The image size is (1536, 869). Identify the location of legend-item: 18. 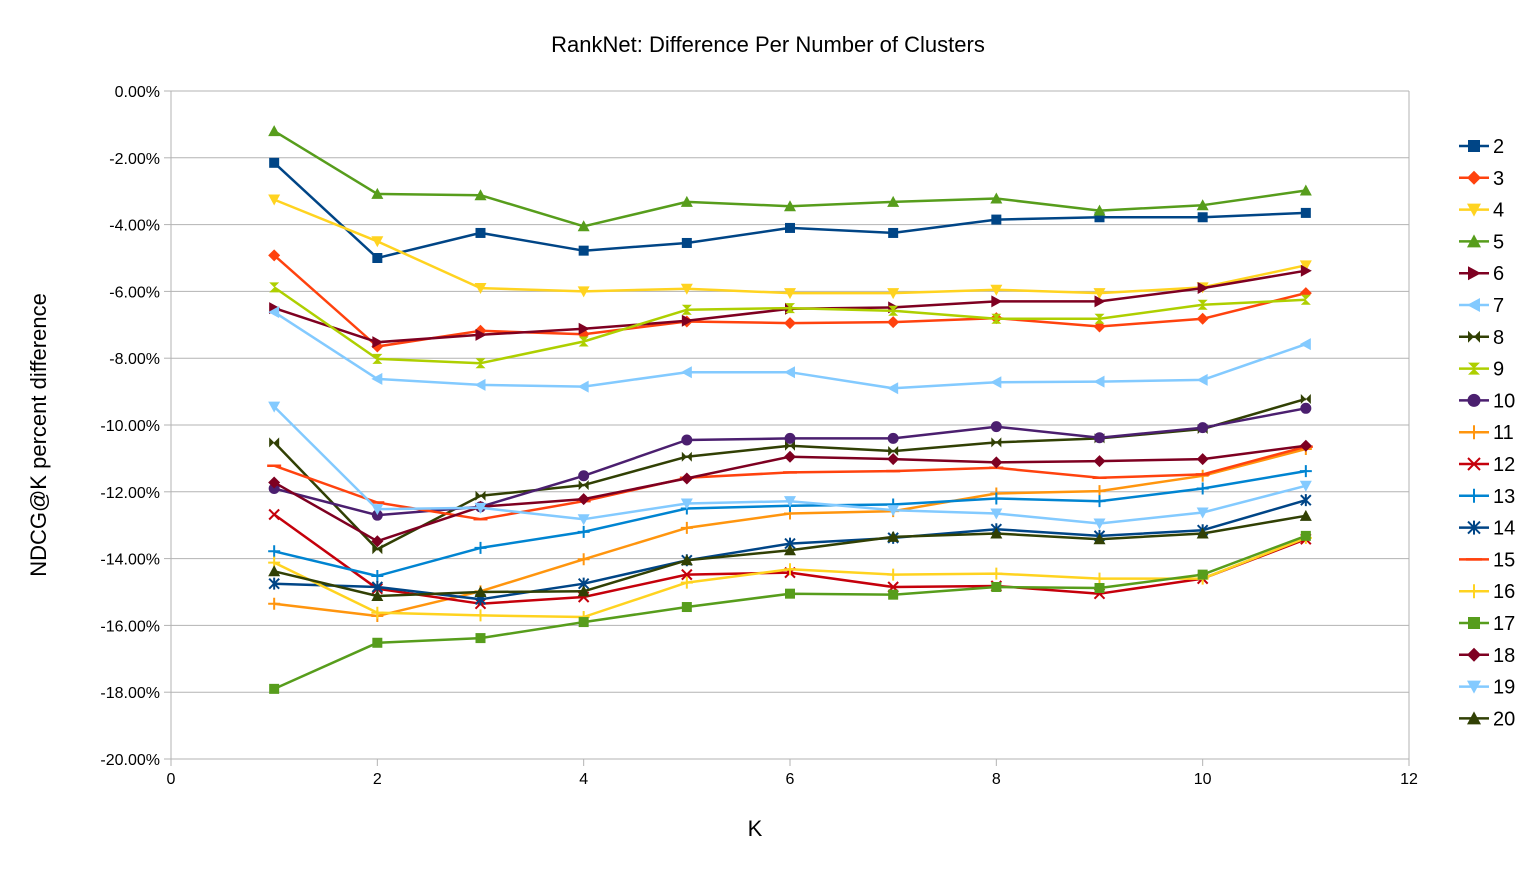
(1487, 656).